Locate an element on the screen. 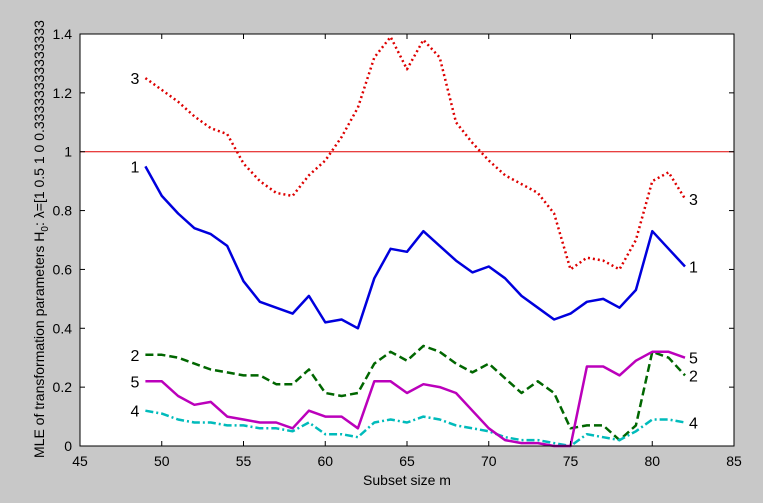 The image size is (763, 503). y-tick-label: 0 is located at coordinates (68, 446).